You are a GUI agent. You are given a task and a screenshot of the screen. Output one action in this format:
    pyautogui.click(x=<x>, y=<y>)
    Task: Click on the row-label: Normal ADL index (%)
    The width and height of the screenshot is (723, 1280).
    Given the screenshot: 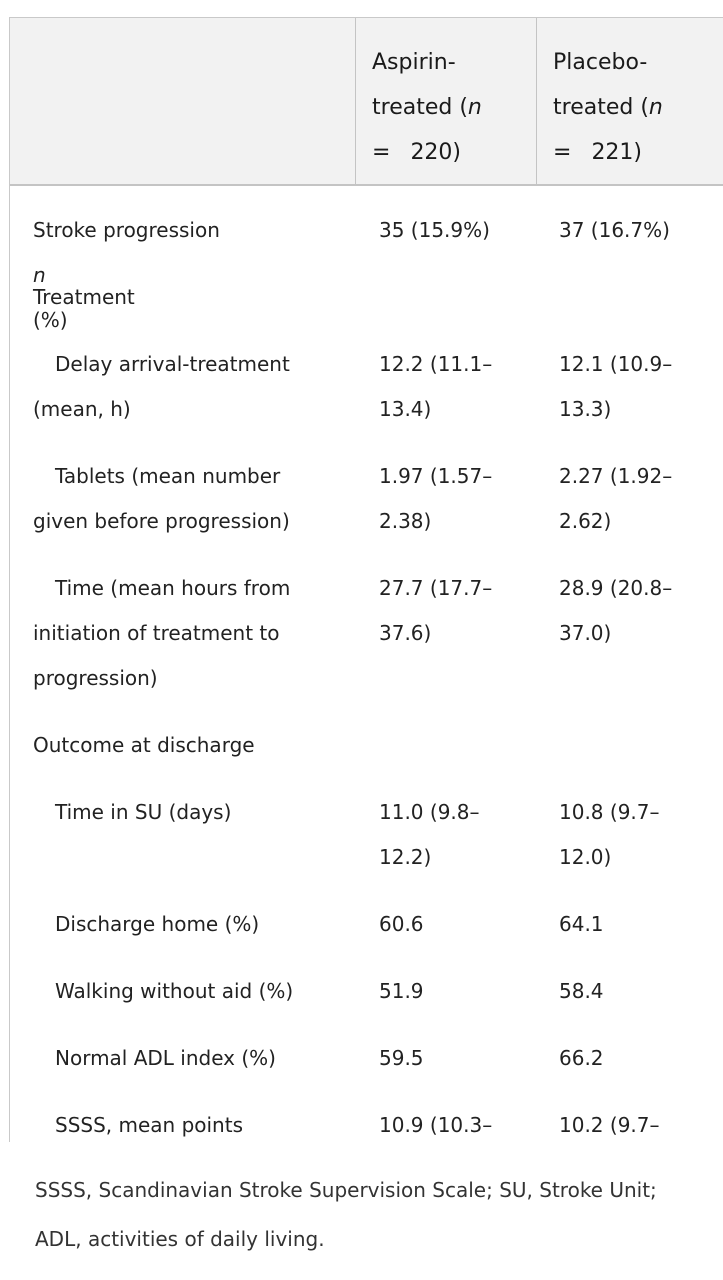 What is the action you would take?
    pyautogui.click(x=183, y=1058)
    